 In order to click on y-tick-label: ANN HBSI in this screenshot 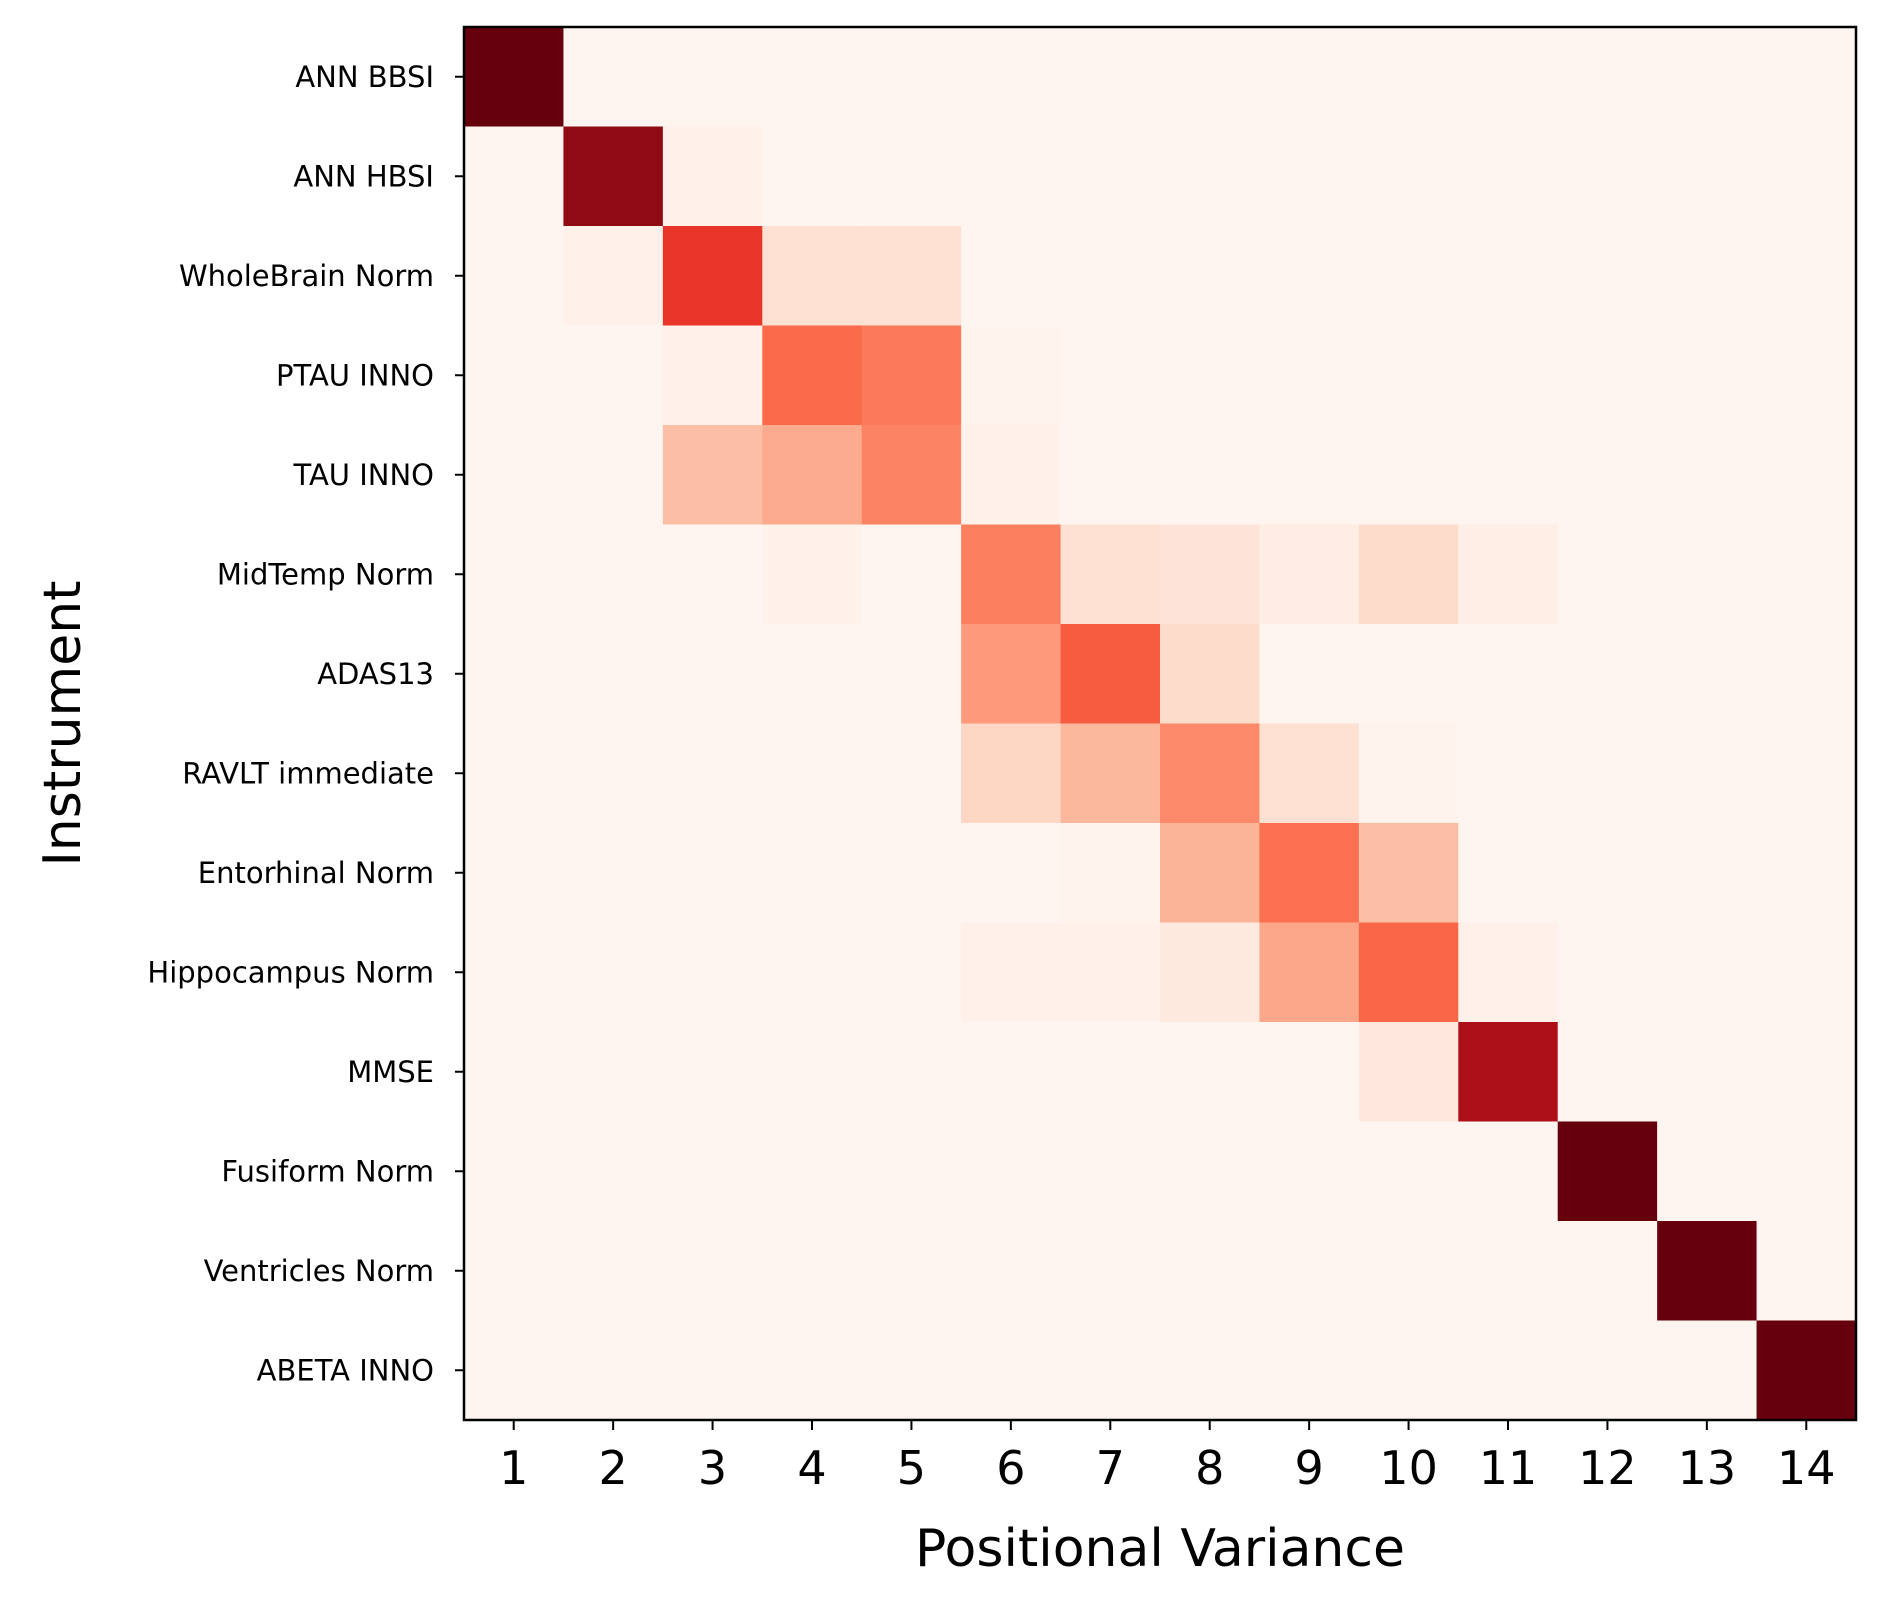, I will do `click(363, 176)`.